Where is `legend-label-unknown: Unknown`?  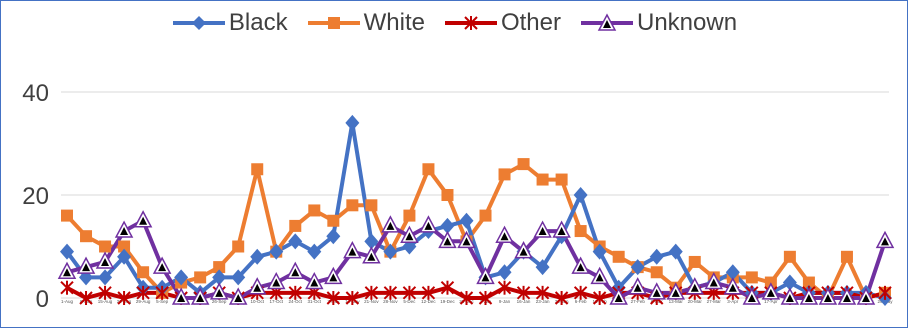 legend-label-unknown: Unknown is located at coordinates (687, 22).